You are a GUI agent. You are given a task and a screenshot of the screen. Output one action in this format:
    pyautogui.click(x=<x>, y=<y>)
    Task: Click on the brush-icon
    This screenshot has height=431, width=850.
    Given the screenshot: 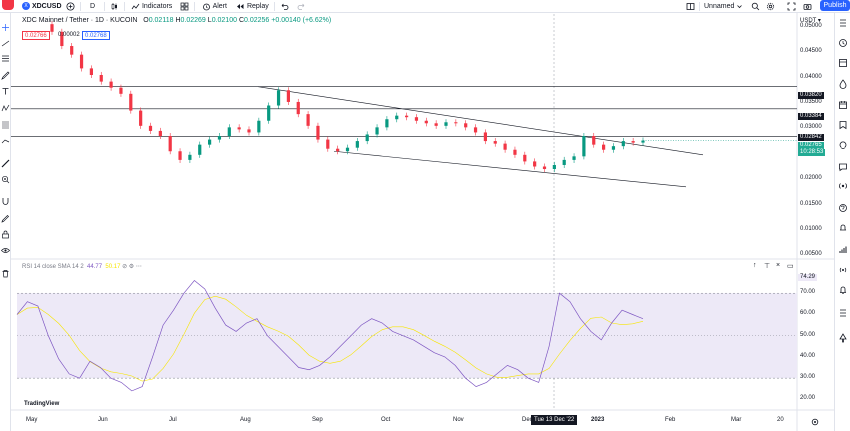 What is the action you would take?
    pyautogui.click(x=5, y=75)
    